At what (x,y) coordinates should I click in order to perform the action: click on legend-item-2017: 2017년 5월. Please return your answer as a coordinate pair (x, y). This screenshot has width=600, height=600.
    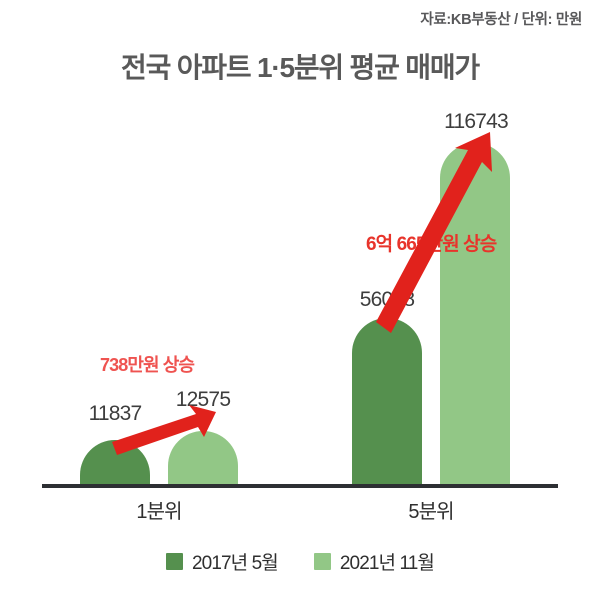
    Looking at the image, I should click on (222, 561).